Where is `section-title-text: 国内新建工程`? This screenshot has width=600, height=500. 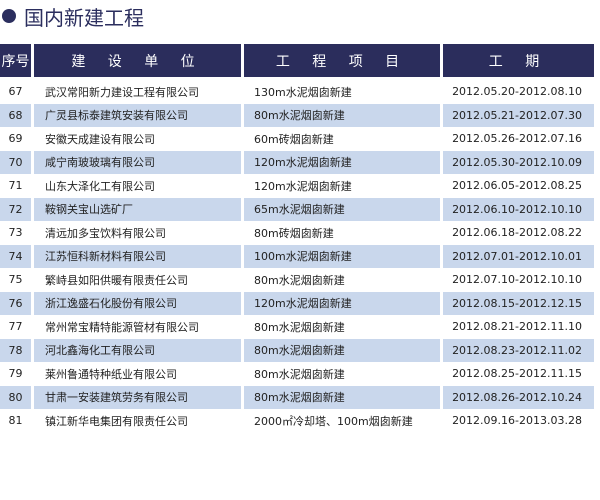
section-title-text: 国内新建工程 is located at coordinates (84, 17).